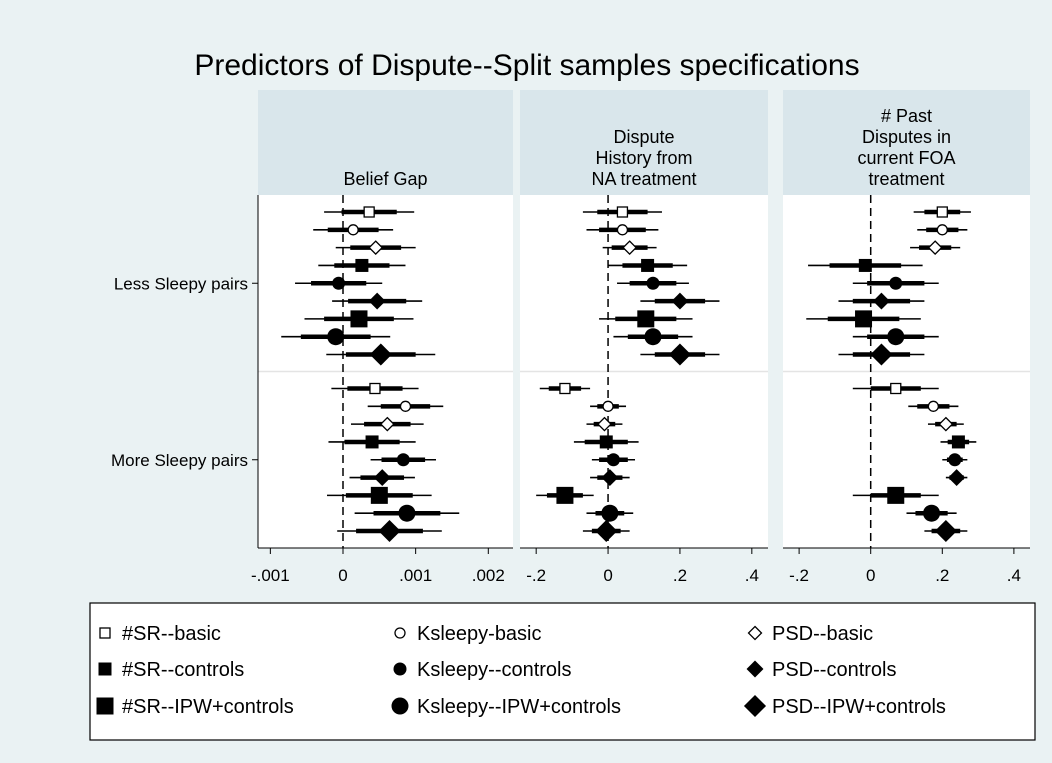  Describe the element at coordinates (415, 575) in the screenshot. I see `x-tick-label: .001` at that location.